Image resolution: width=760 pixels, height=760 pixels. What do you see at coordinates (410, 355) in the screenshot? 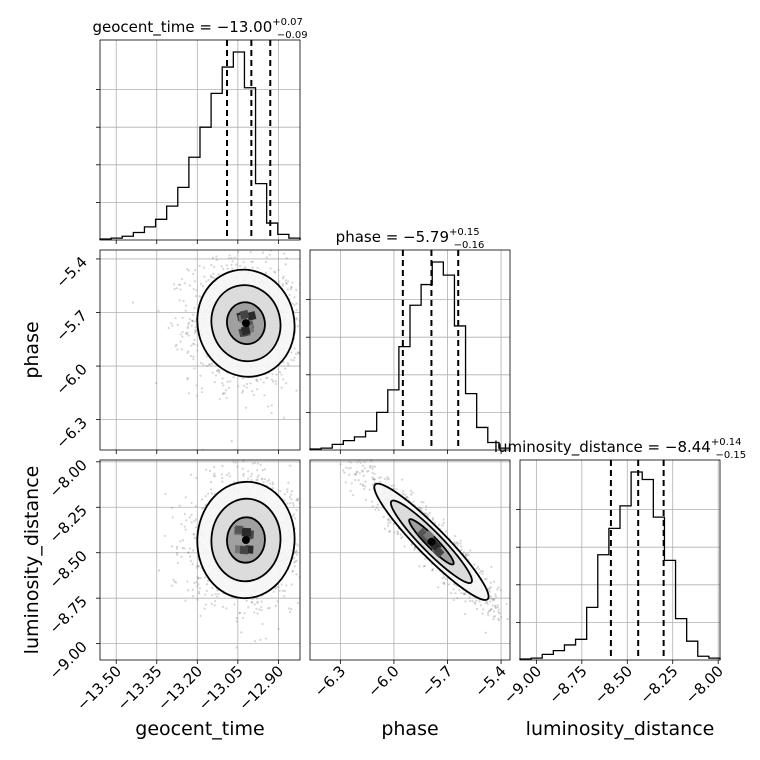
I see `hist-step-phase` at bounding box center [410, 355].